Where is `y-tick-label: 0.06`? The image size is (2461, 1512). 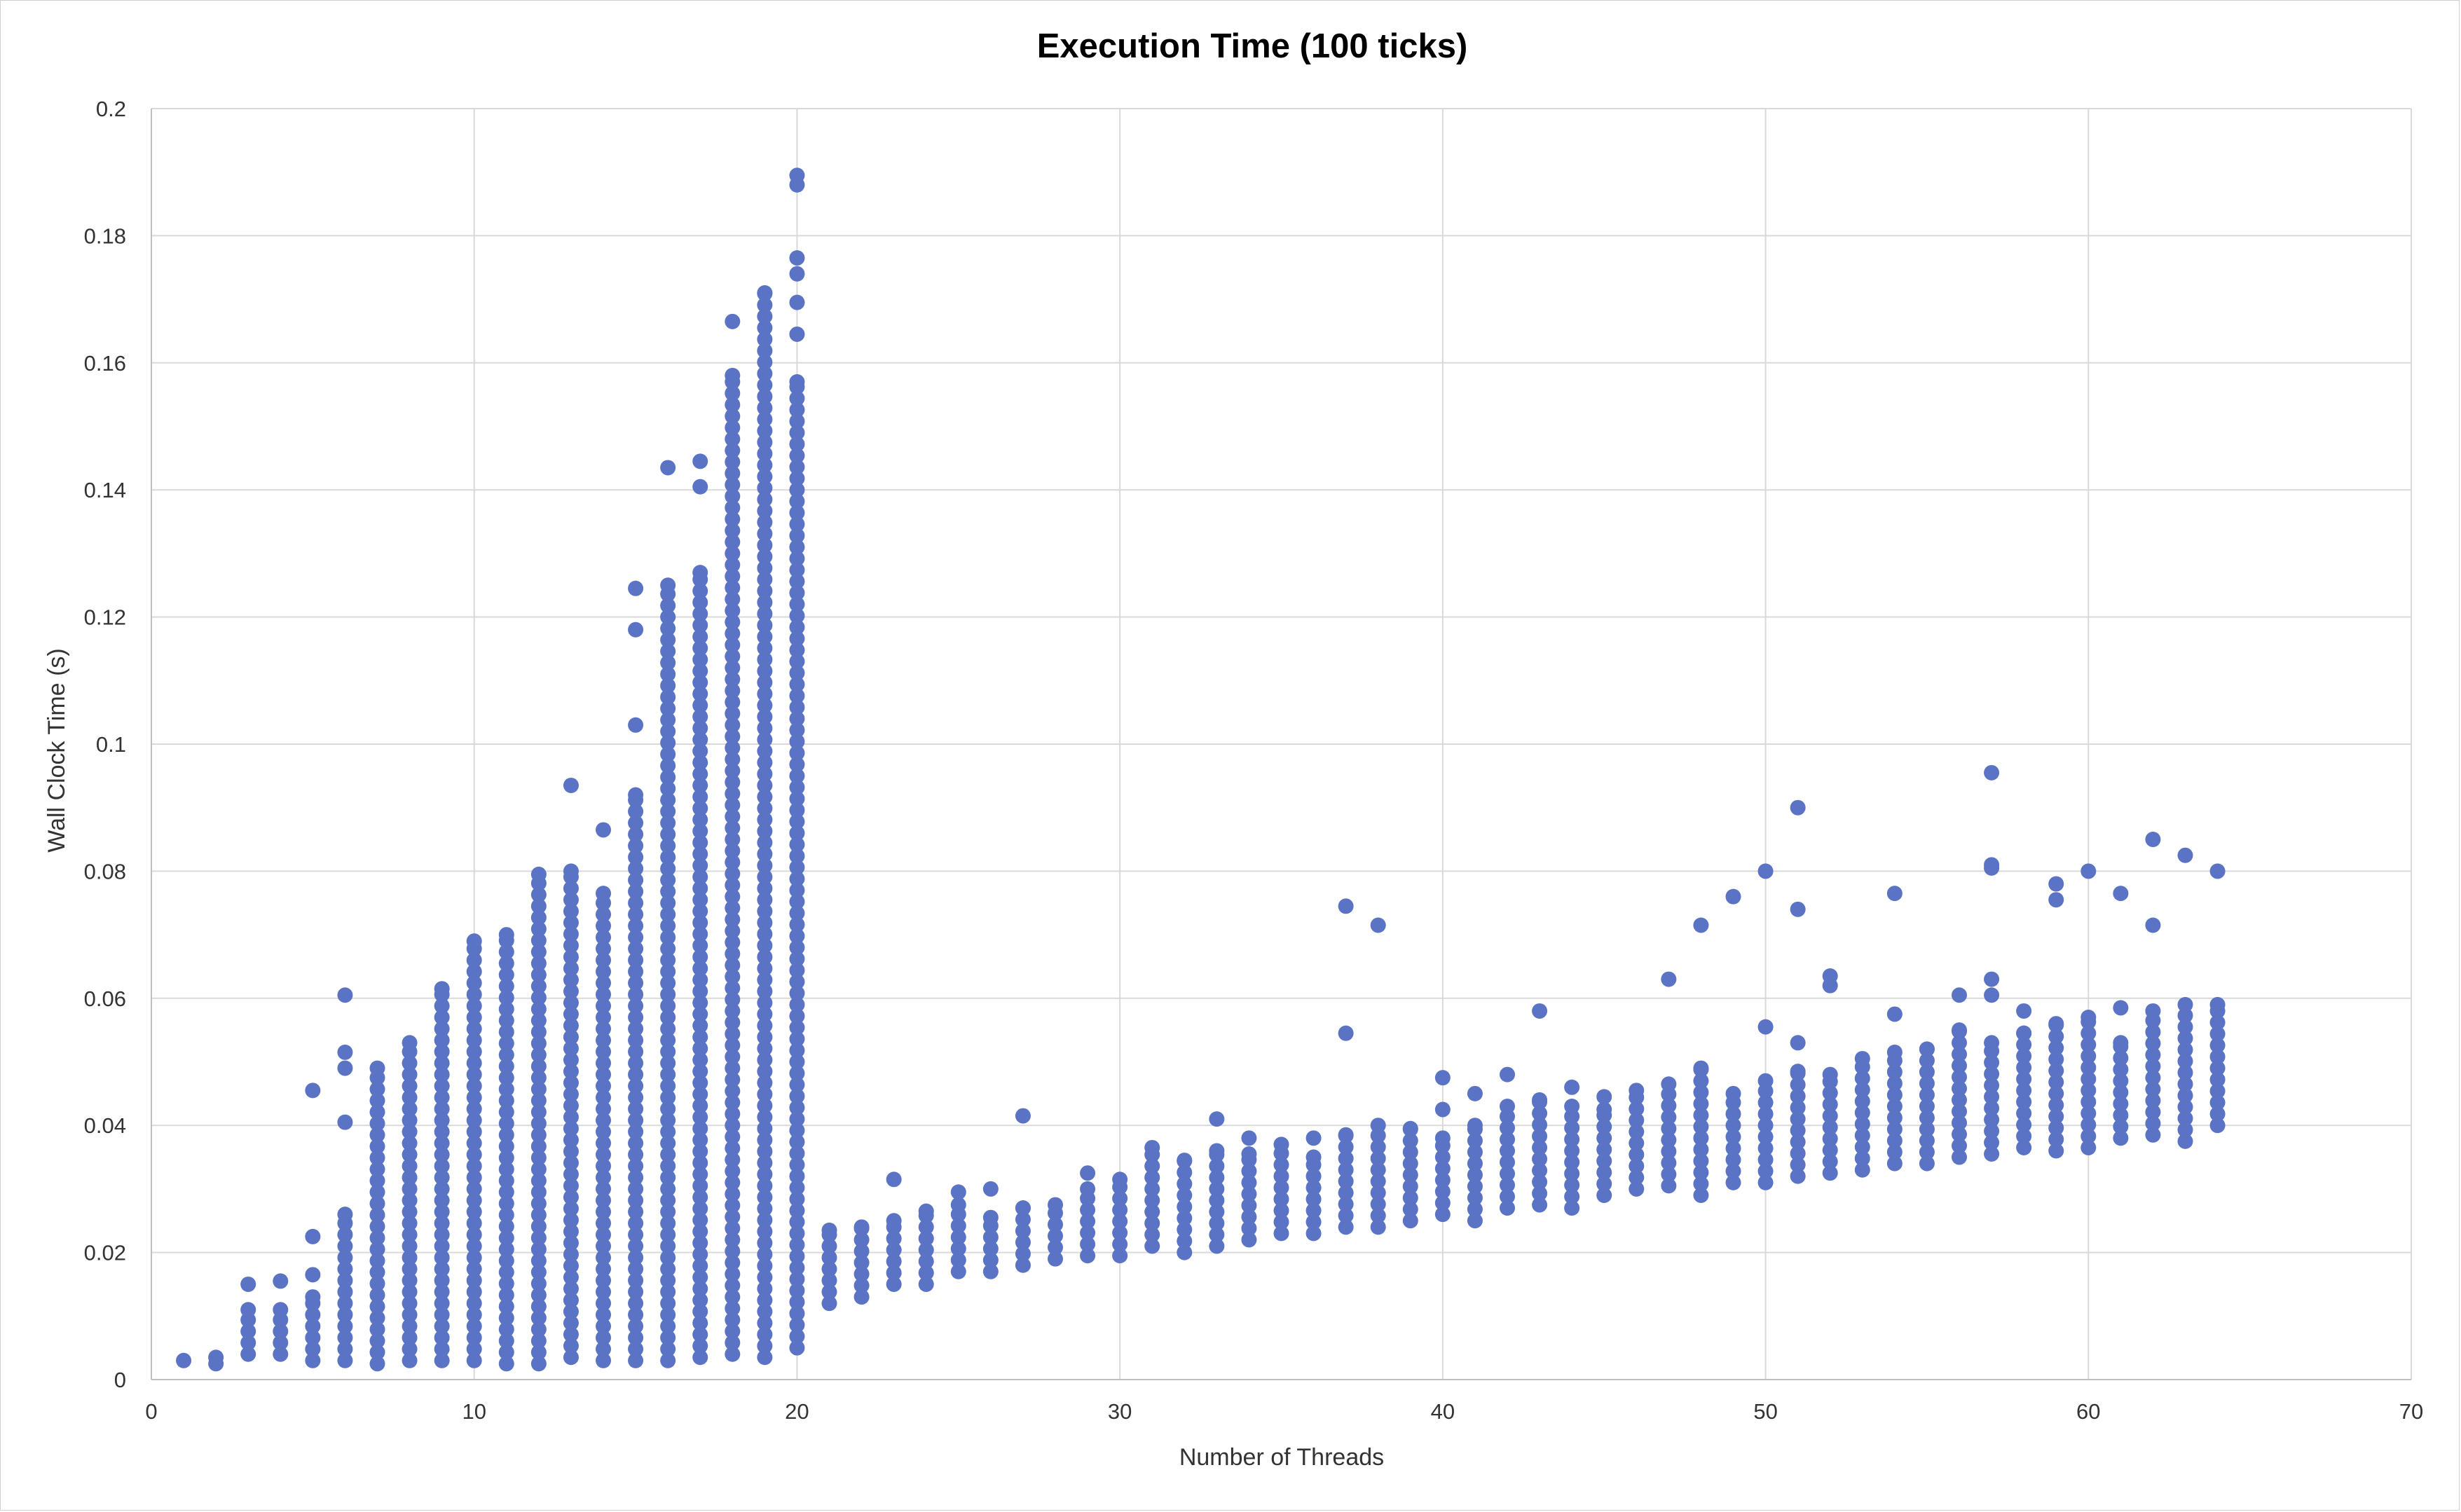 y-tick-label: 0.06 is located at coordinates (105, 999).